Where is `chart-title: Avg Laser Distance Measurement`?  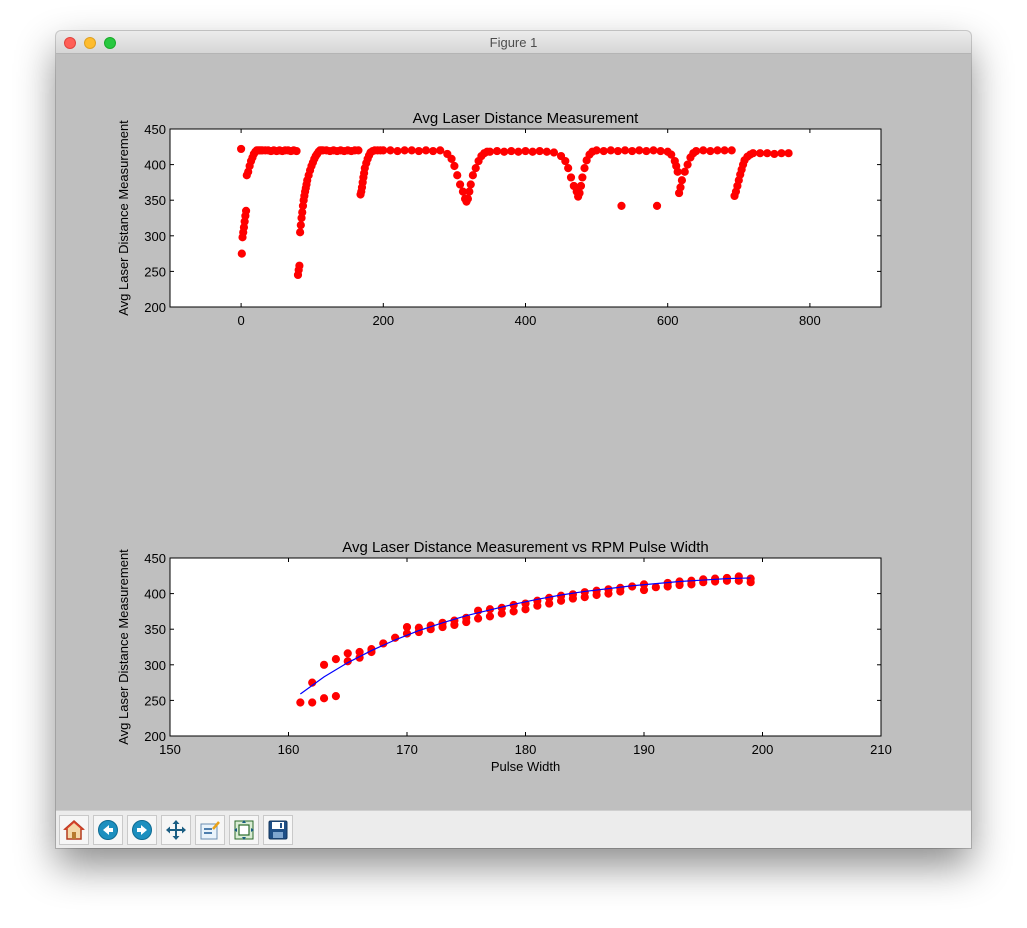 chart-title: Avg Laser Distance Measurement is located at coordinates (526, 118).